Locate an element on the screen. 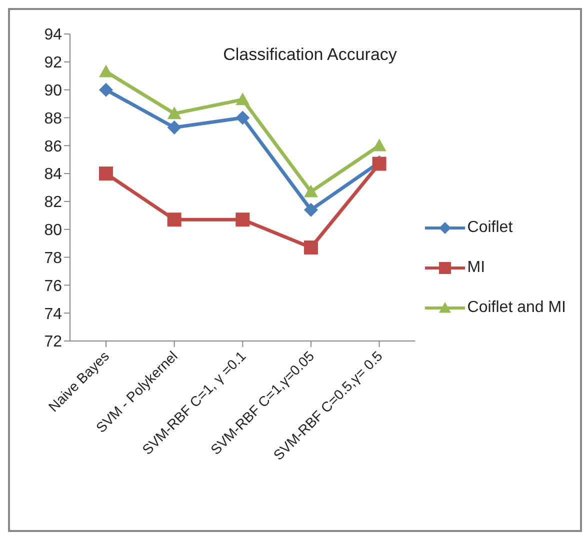 The width and height of the screenshot is (588, 536). y-tick-label: 76 is located at coordinates (53, 286).